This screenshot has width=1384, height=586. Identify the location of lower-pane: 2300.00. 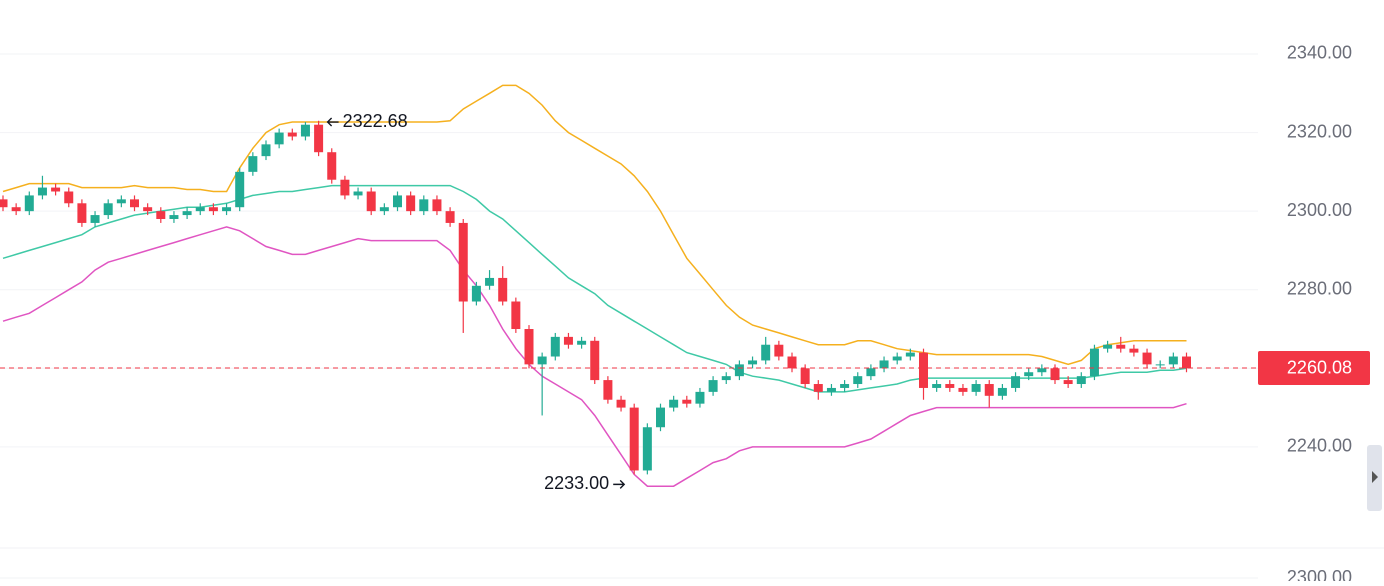
(692, 566).